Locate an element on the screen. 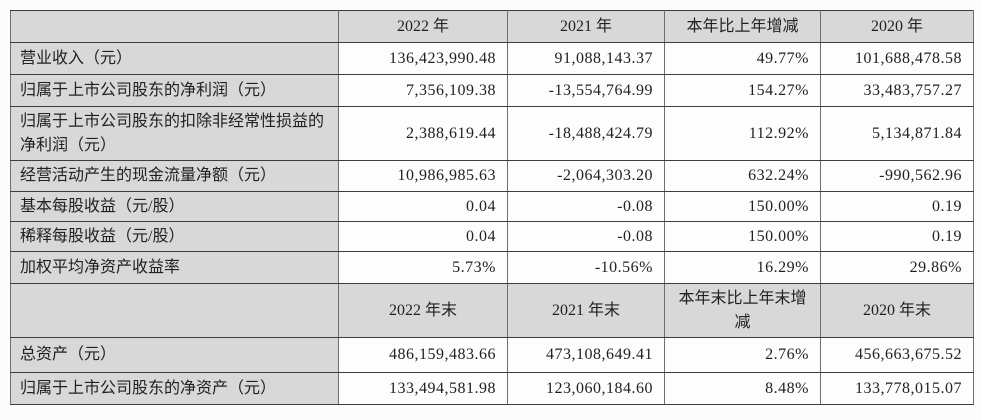 This screenshot has height=420, width=982. table-row-weighted-avg-roe: 加权平均净资产收益率 5.73% -10.56% 16.29% 29.86% is located at coordinates (492, 267).